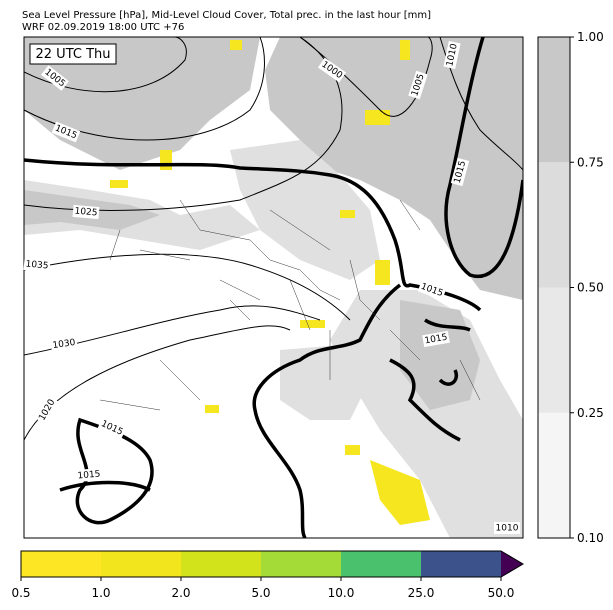 This screenshot has width=613, height=610. What do you see at coordinates (590, 413) in the screenshot?
I see `colorbar-tick-label: 0.25` at bounding box center [590, 413].